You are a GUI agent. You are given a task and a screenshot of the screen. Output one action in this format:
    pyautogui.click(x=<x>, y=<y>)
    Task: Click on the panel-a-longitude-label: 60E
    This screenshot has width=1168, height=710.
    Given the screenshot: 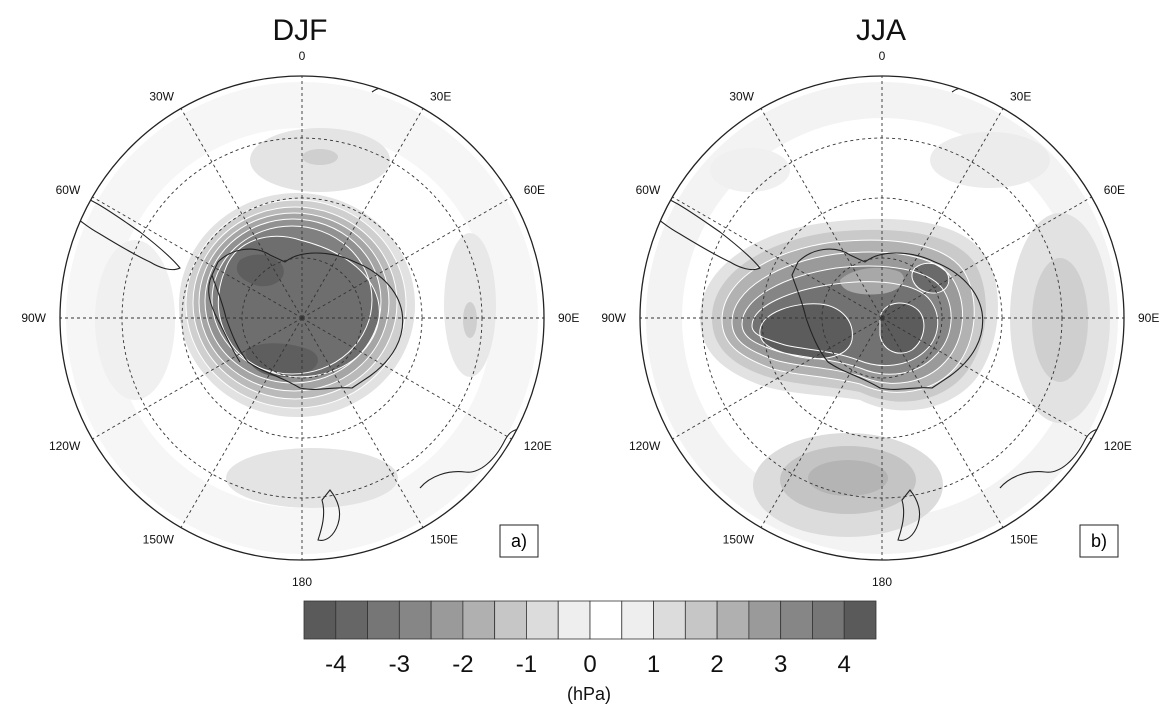 What is the action you would take?
    pyautogui.click(x=534, y=190)
    